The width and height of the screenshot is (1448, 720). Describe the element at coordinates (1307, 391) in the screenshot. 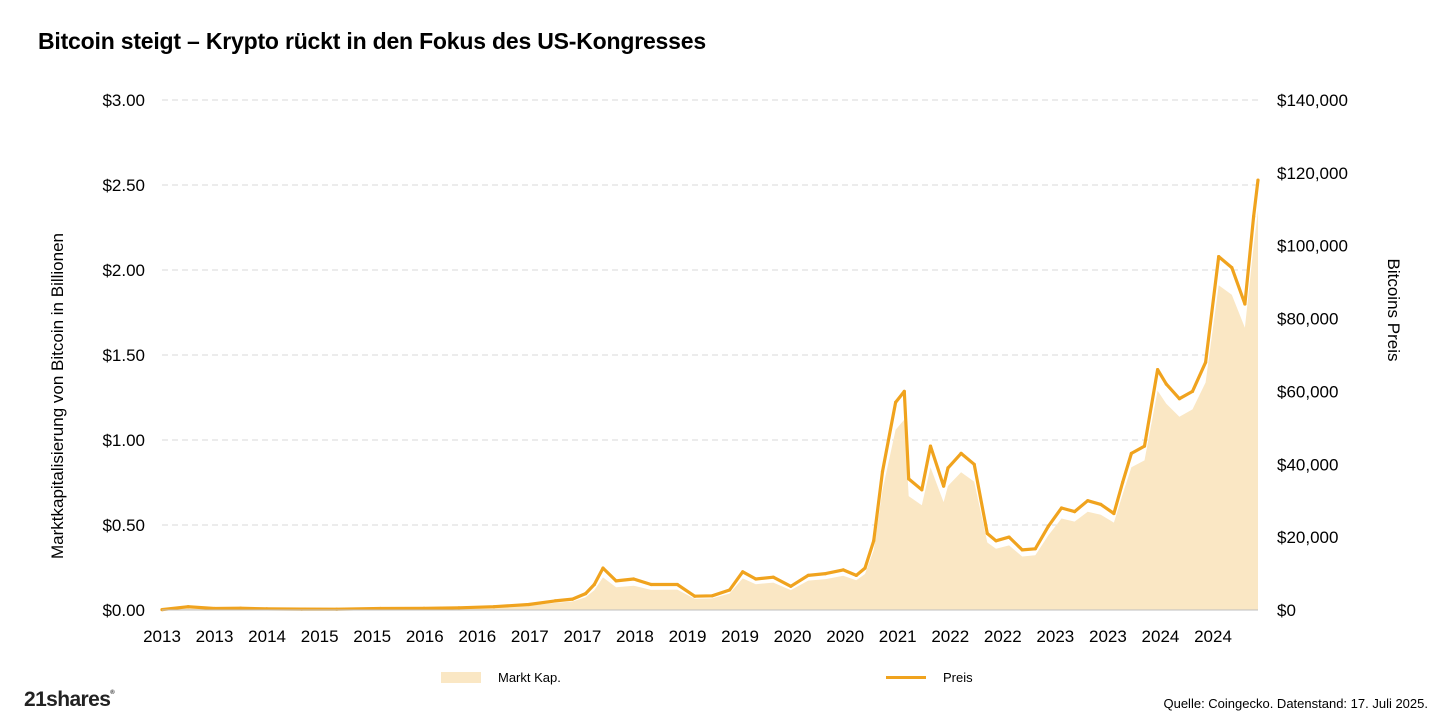

I see `right-tick-label: $60,000` at that location.